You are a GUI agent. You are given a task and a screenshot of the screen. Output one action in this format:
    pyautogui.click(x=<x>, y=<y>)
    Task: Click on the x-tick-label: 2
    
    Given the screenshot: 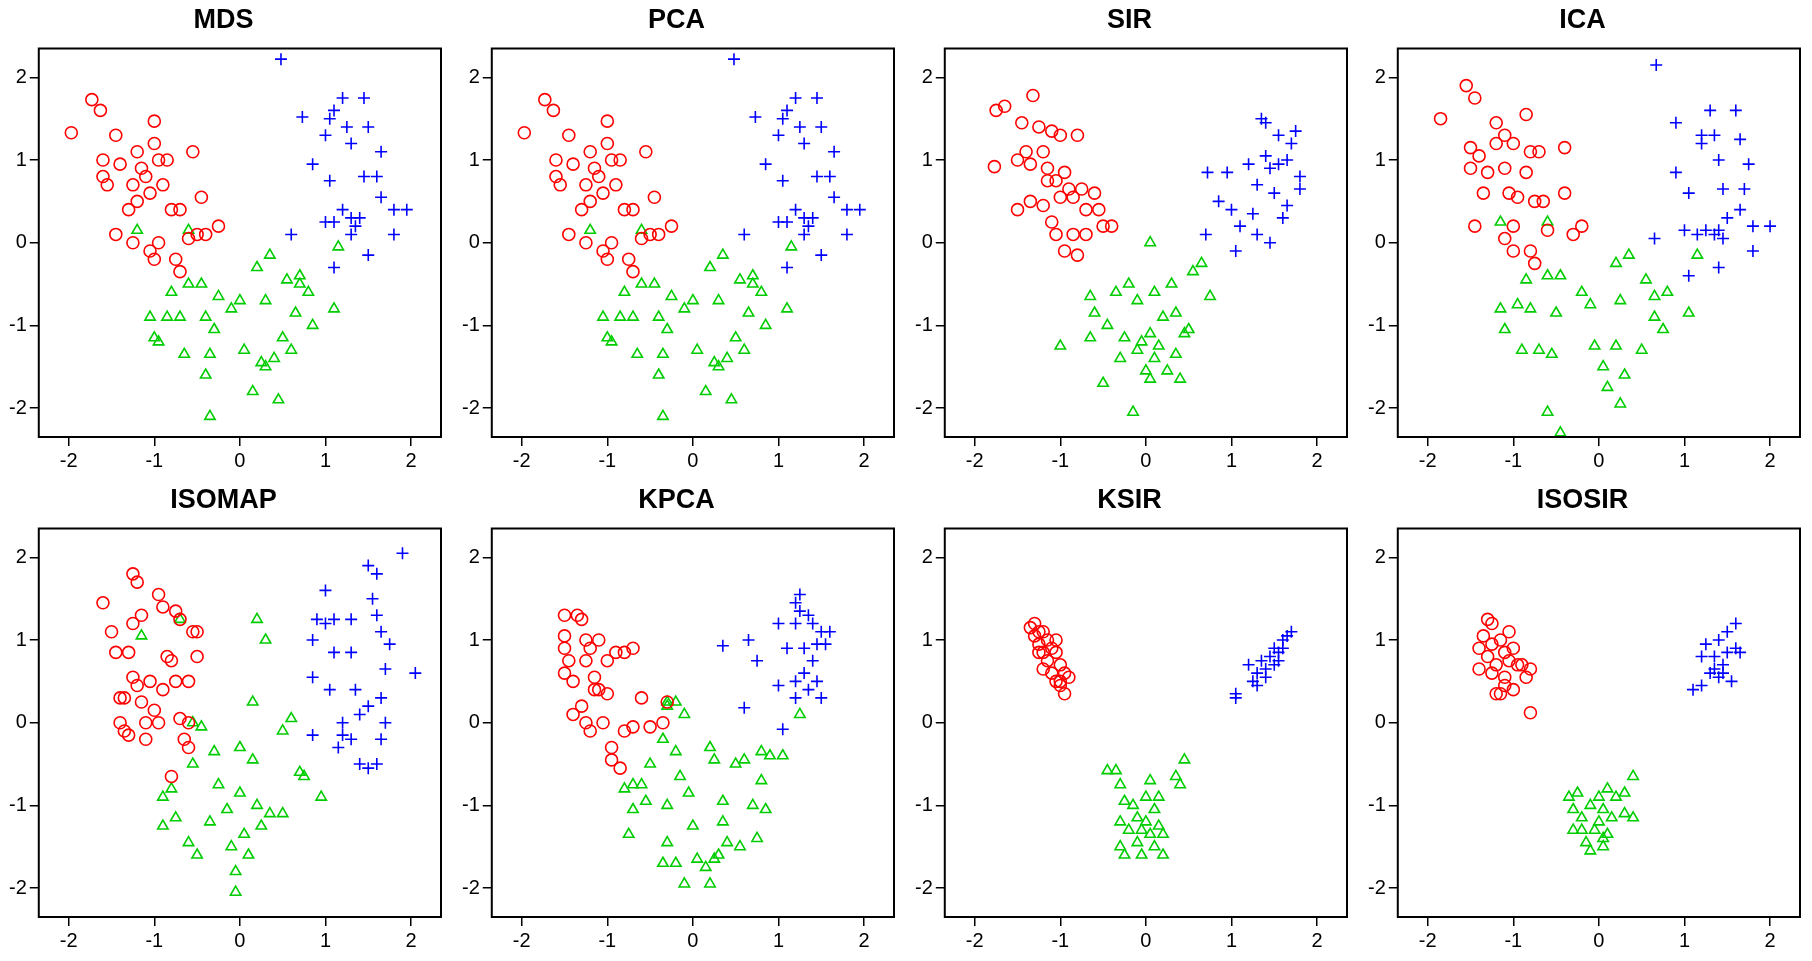 What is the action you would take?
    pyautogui.click(x=864, y=939)
    